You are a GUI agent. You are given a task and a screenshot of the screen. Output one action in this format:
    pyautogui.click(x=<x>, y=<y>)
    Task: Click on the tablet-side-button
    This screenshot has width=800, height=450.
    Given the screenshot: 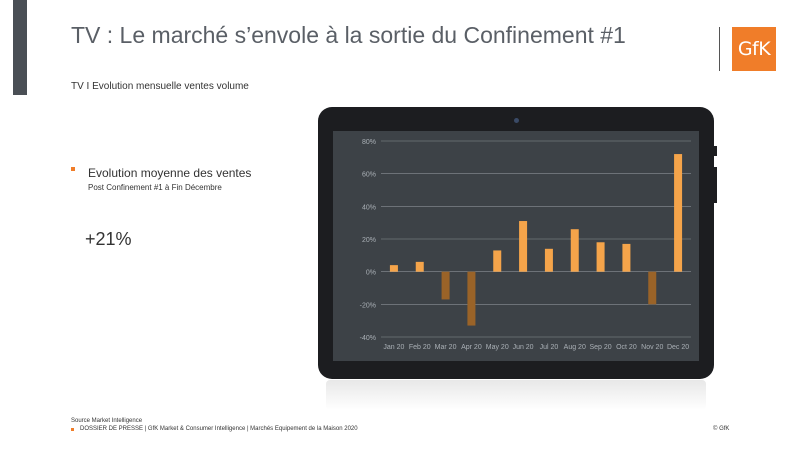 What is the action you would take?
    pyautogui.click(x=715, y=151)
    